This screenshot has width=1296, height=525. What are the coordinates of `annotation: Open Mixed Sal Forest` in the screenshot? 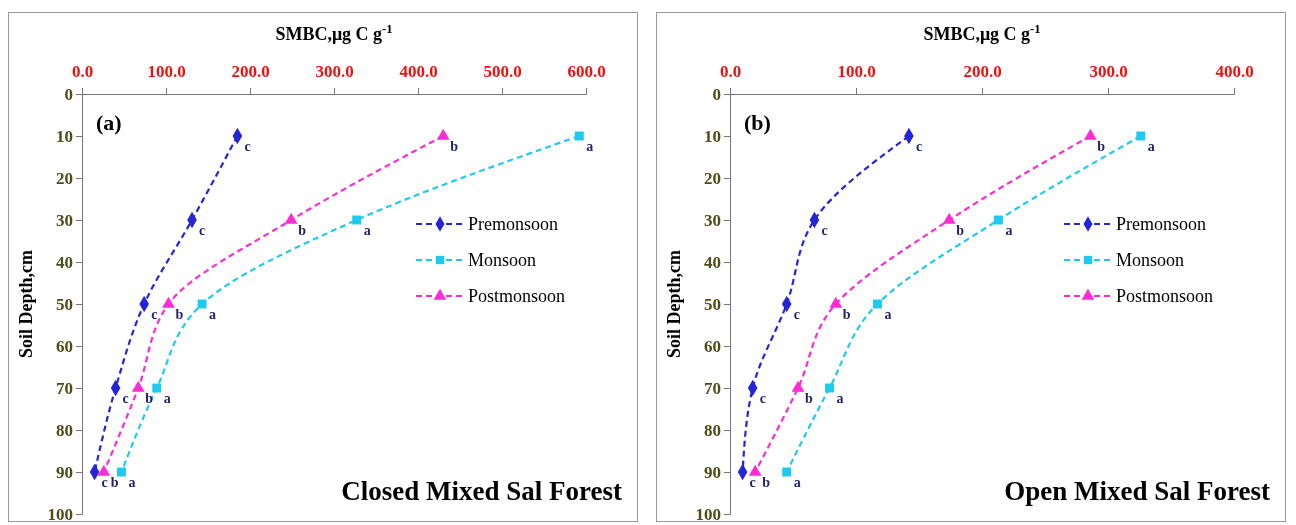 It's located at (1137, 491).